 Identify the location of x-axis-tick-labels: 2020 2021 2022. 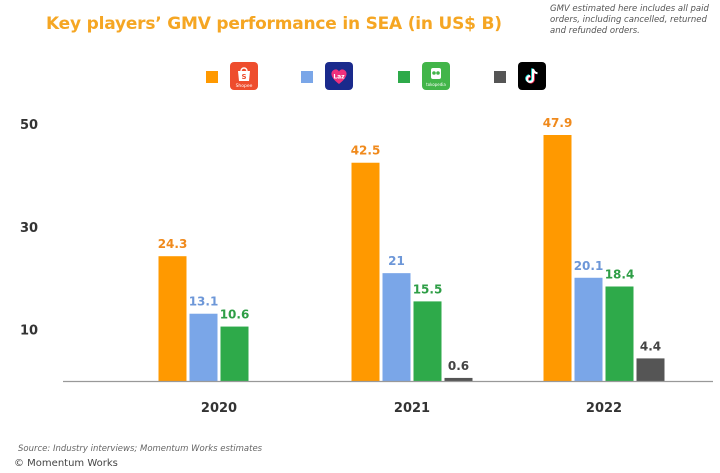
(411, 408).